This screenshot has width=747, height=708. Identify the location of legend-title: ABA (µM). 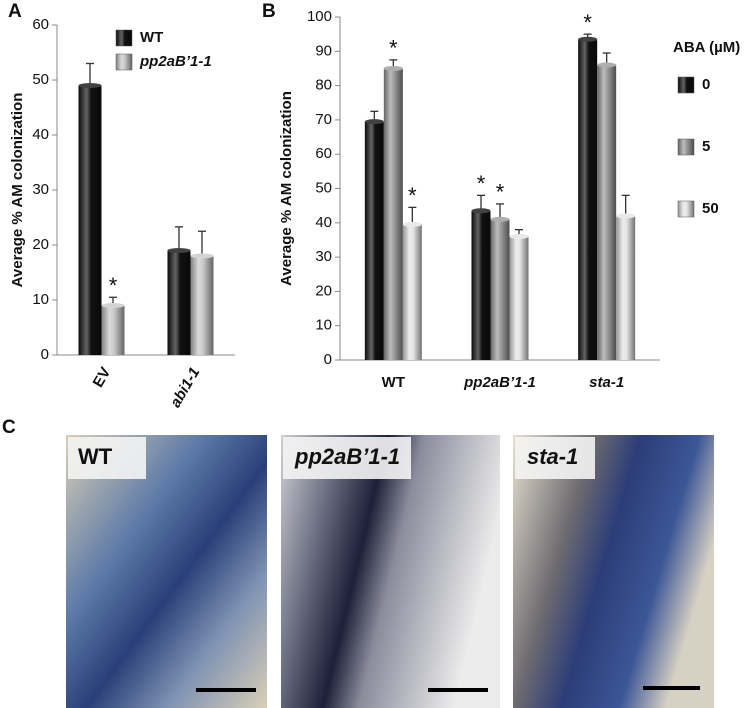
(706, 47).